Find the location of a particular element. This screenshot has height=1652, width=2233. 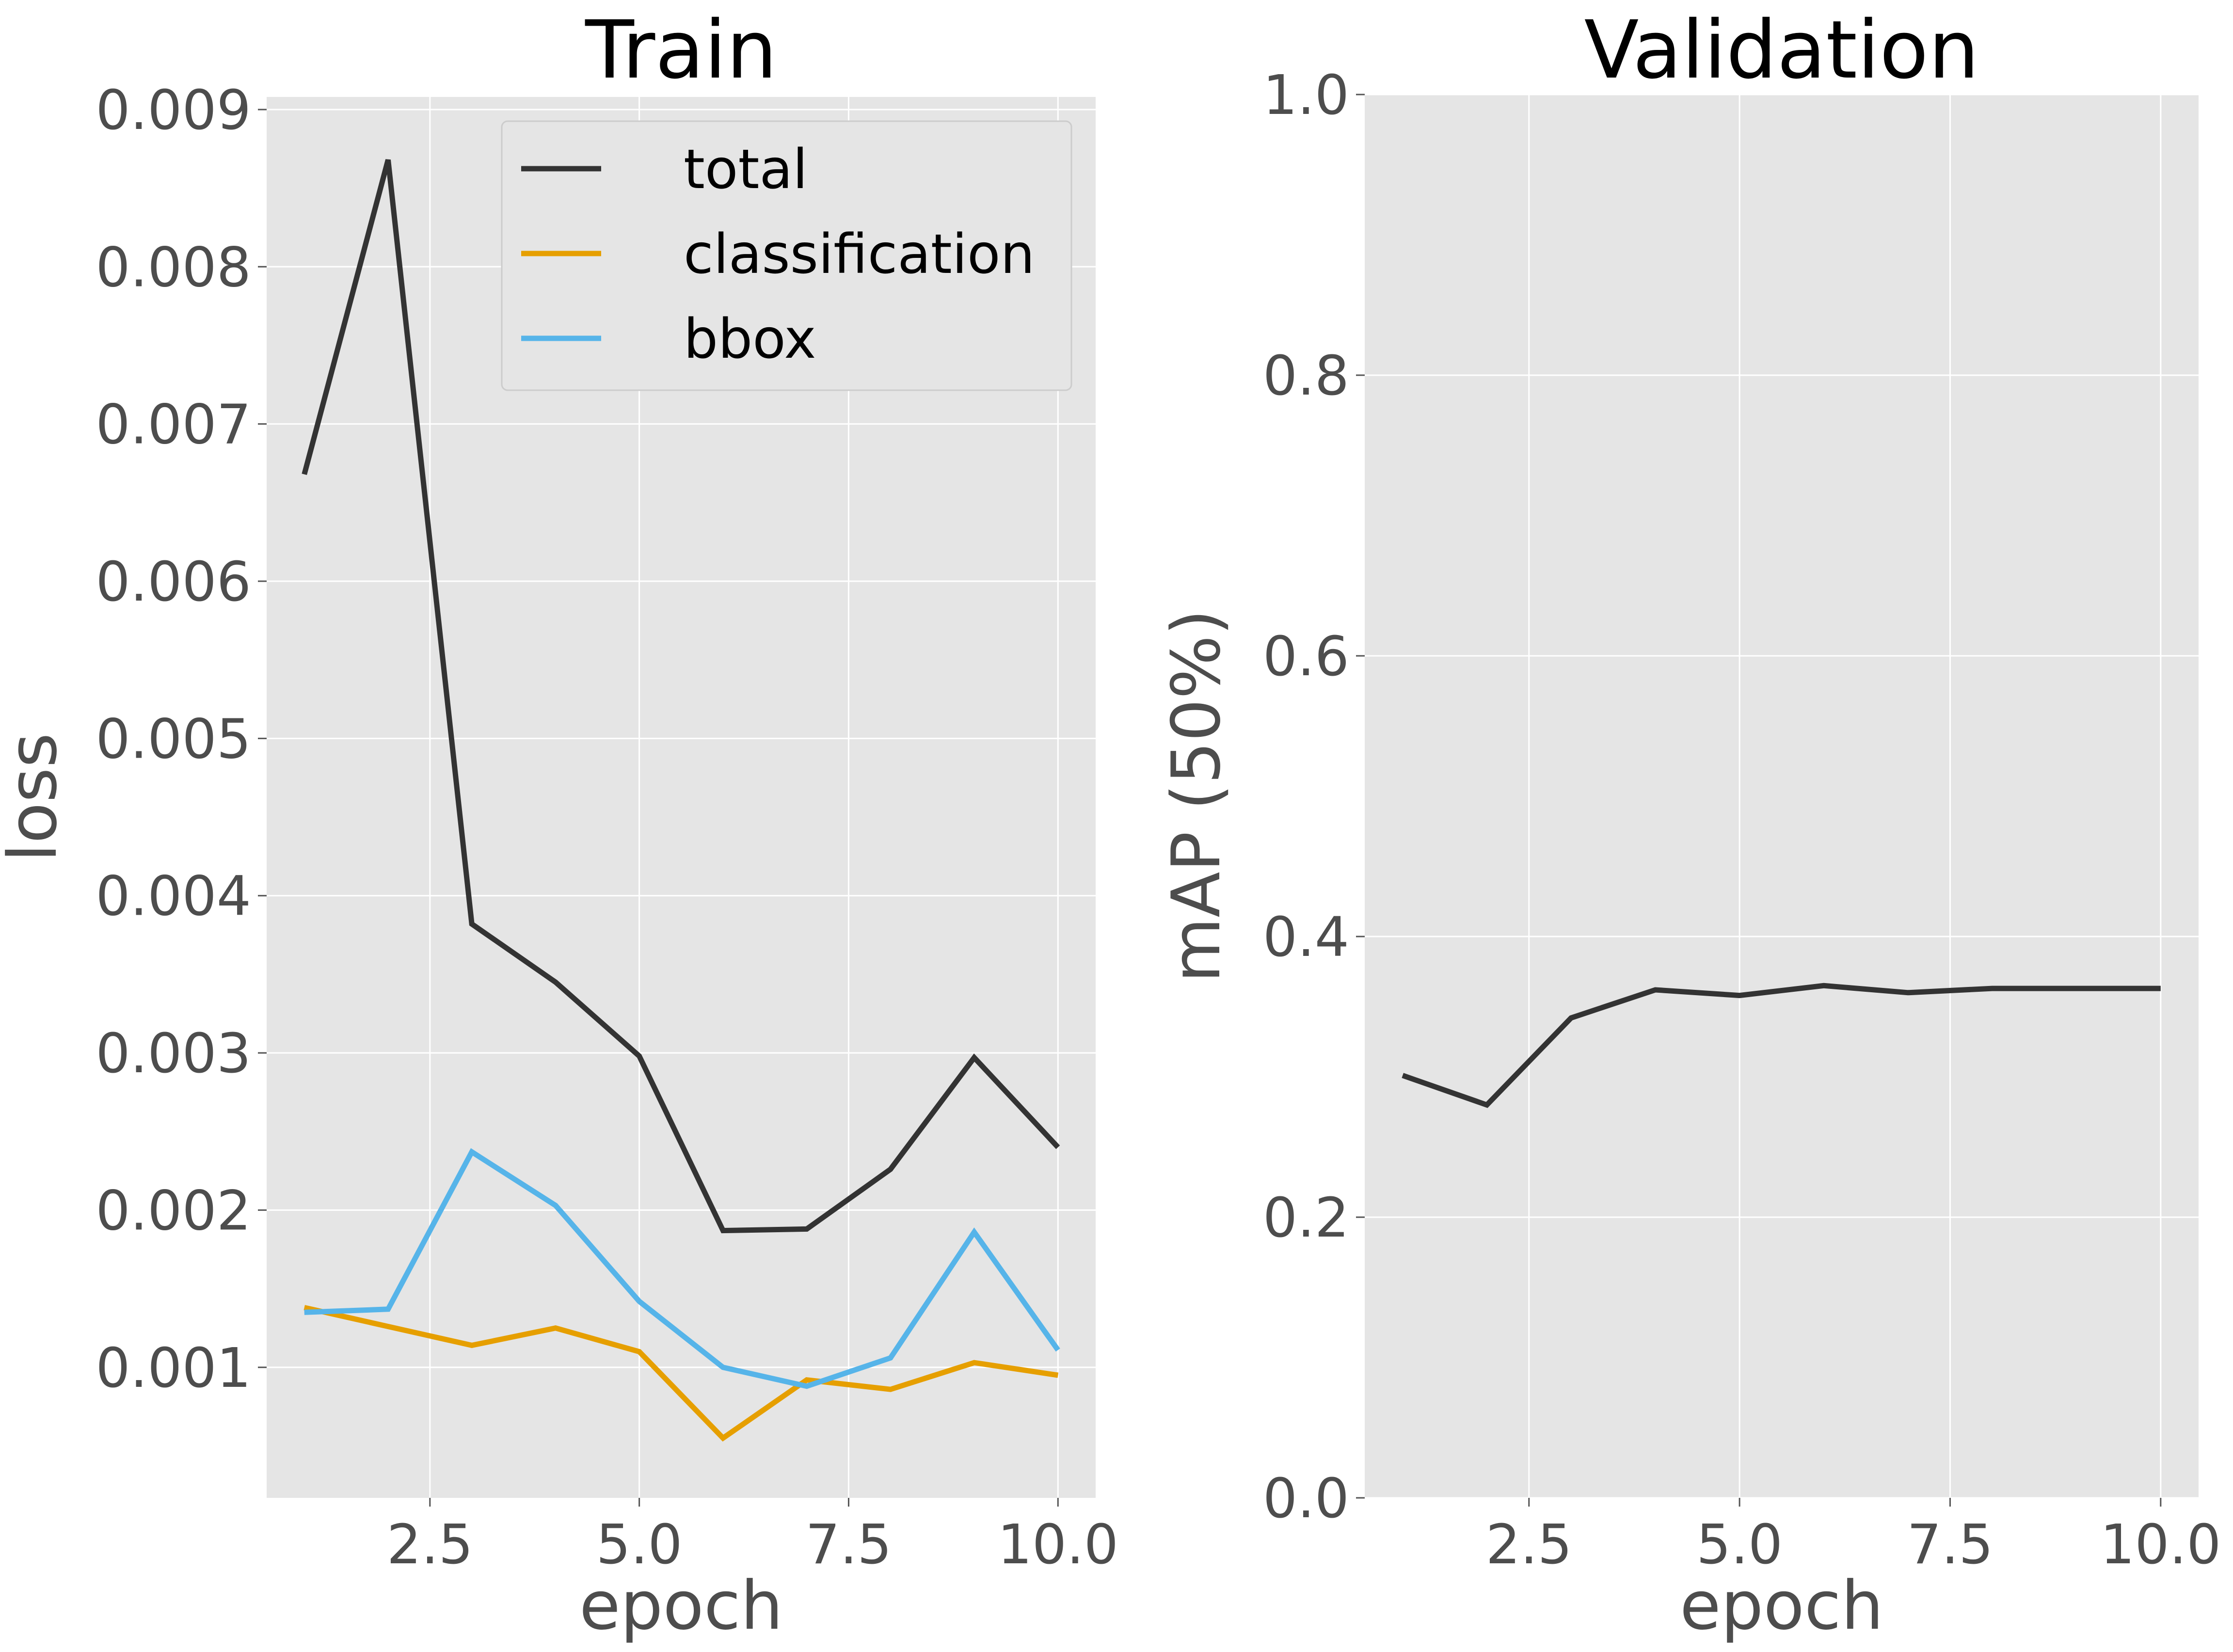

train-y-tick-label: 0.001 is located at coordinates (173, 1369).